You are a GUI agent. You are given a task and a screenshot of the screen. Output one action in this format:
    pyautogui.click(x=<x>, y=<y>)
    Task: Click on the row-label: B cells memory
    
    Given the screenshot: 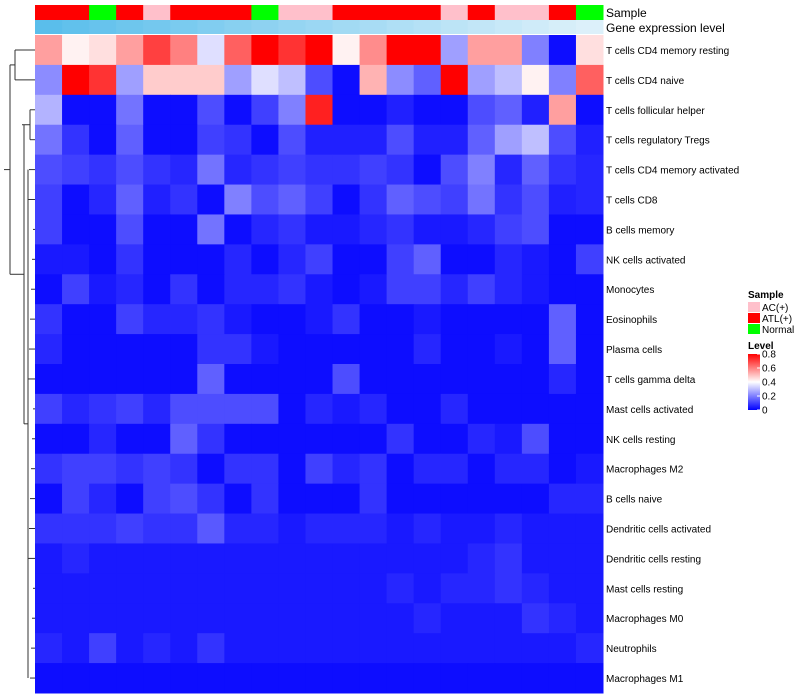 What is the action you would take?
    pyautogui.click(x=640, y=230)
    